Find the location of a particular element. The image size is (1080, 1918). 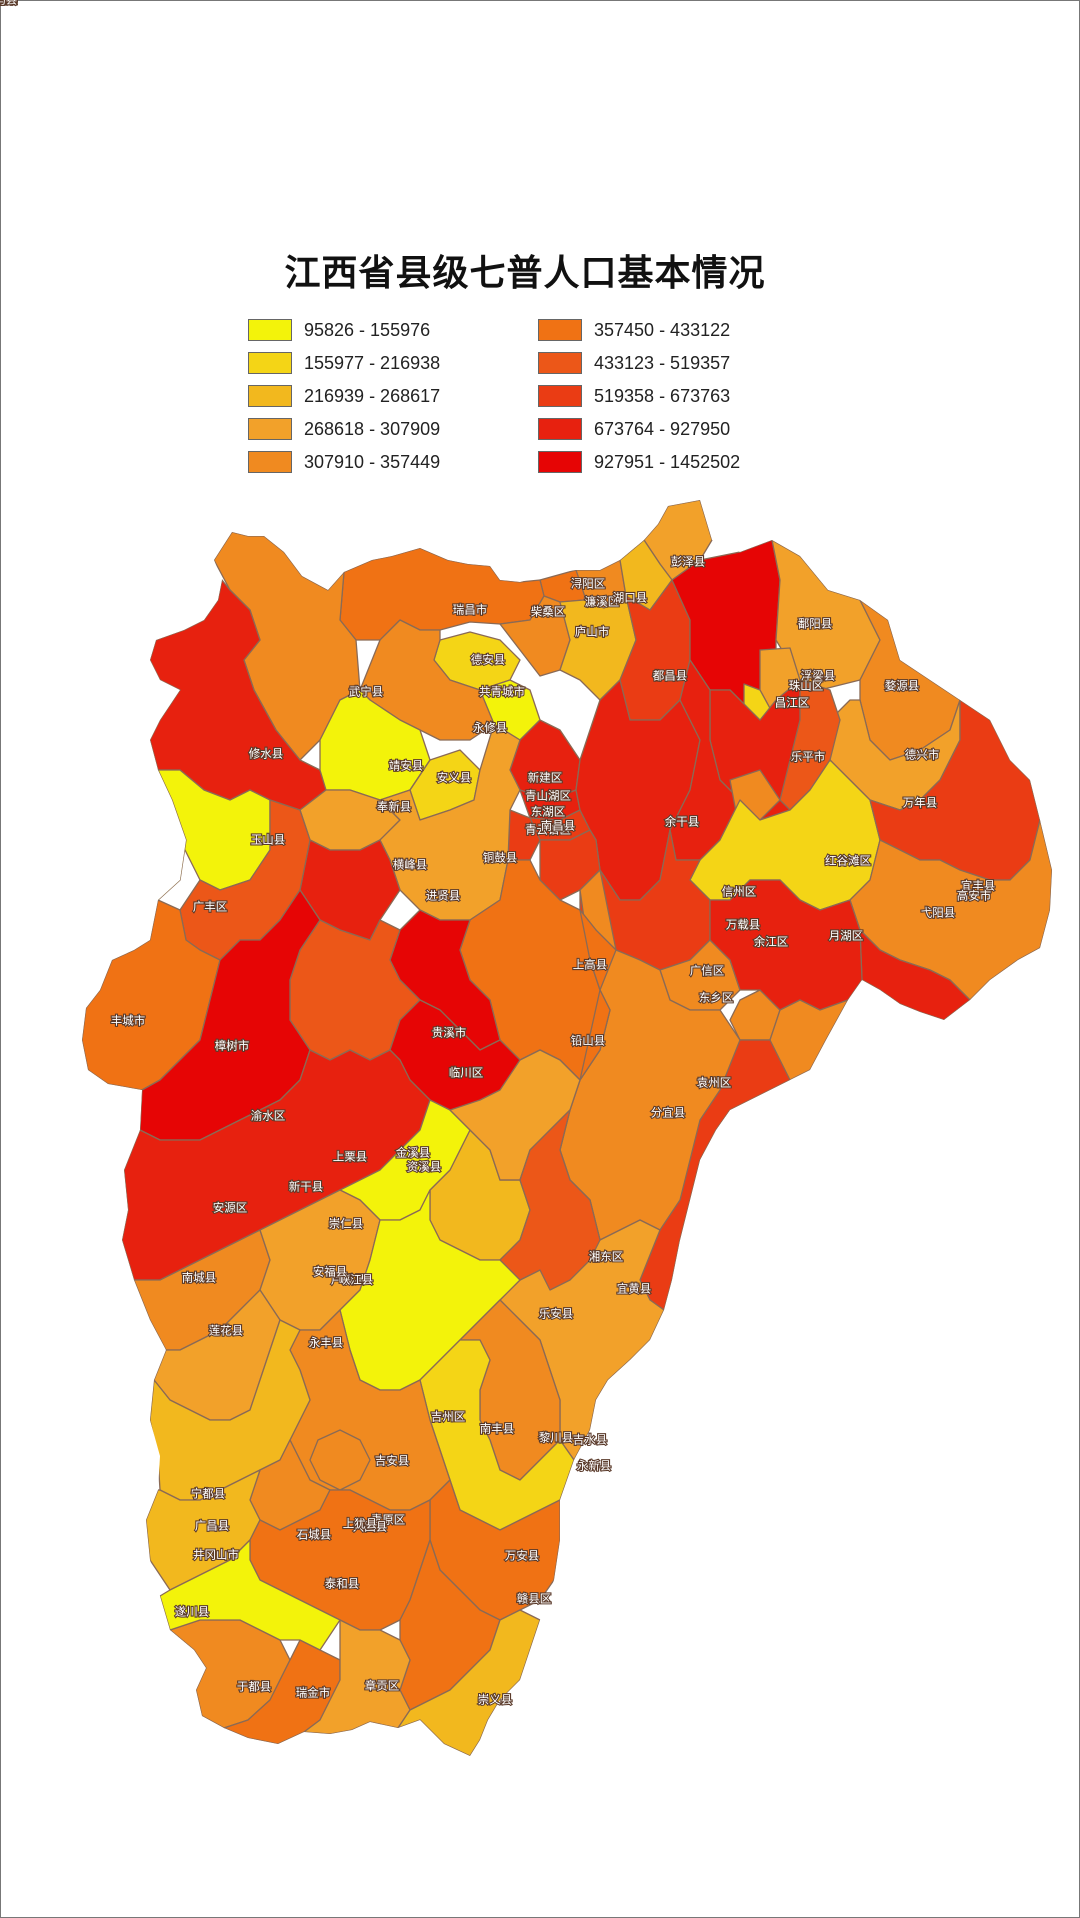

region-label: 广昌县 is located at coordinates (212, 1526).